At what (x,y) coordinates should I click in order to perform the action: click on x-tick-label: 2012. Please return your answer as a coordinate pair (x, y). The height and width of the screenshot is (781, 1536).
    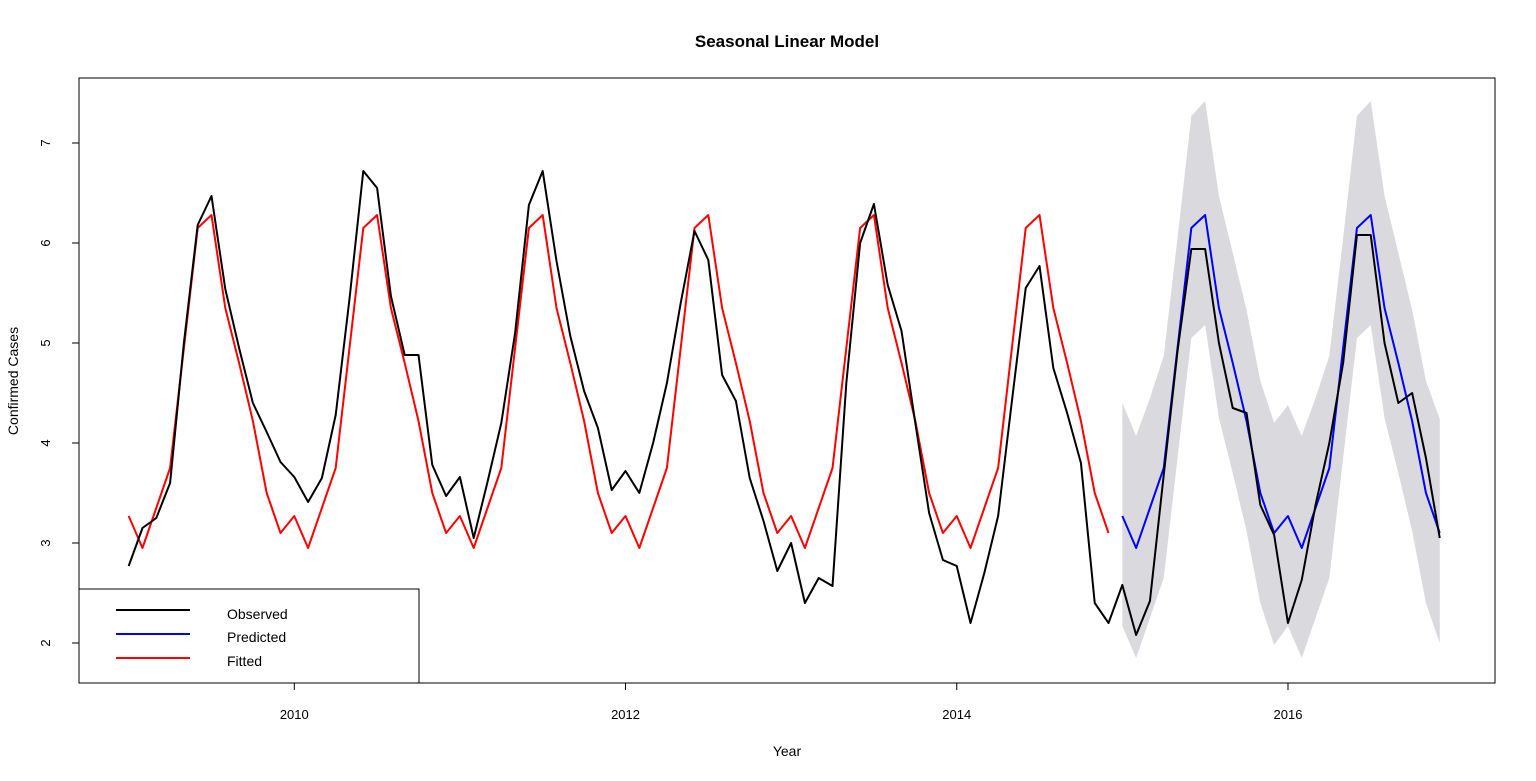
    Looking at the image, I should click on (625, 714).